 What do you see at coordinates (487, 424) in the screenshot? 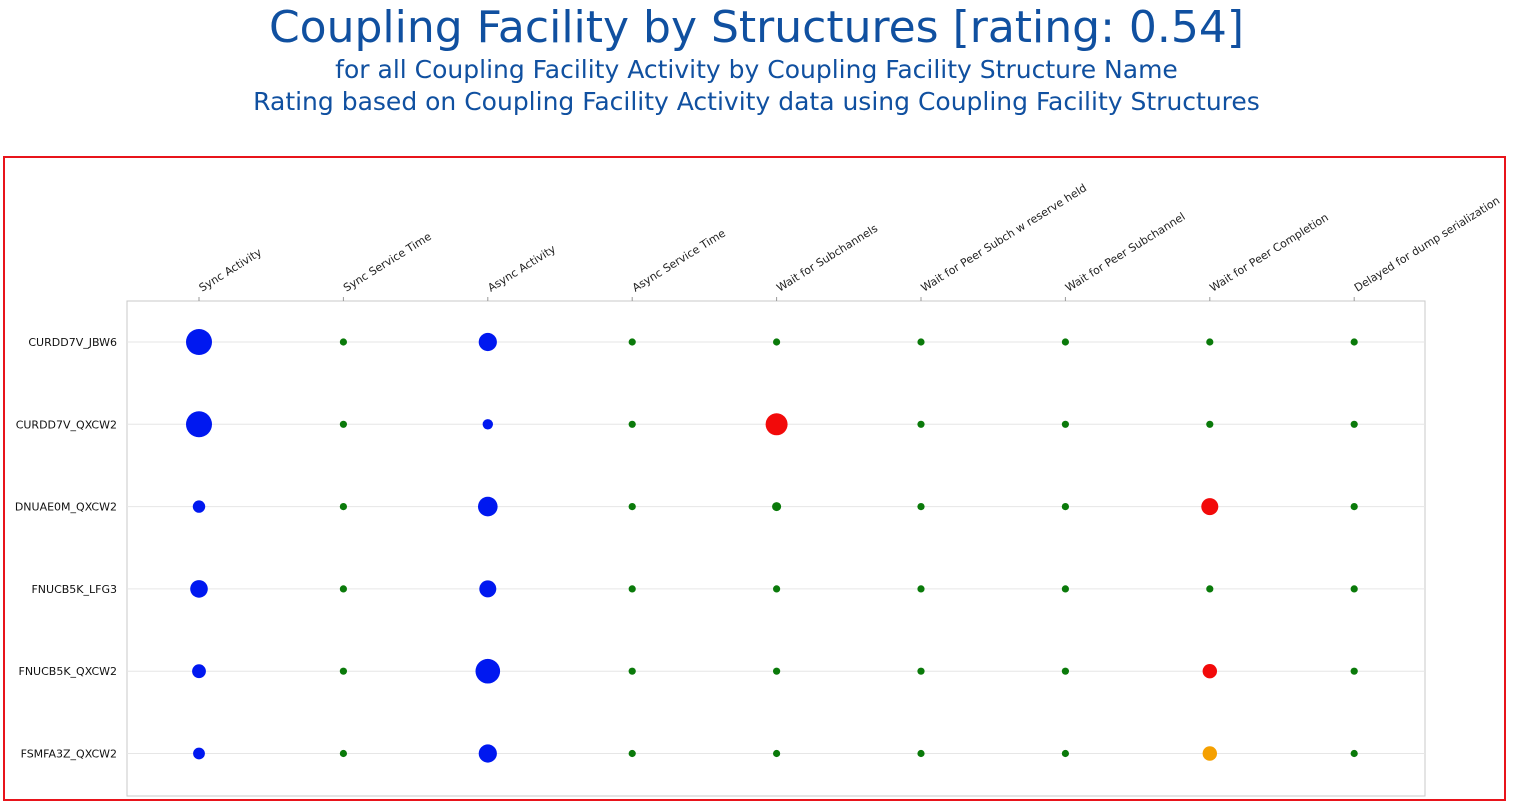
I see `bubble-curdd7v-qxcw2-async-activity` at bounding box center [487, 424].